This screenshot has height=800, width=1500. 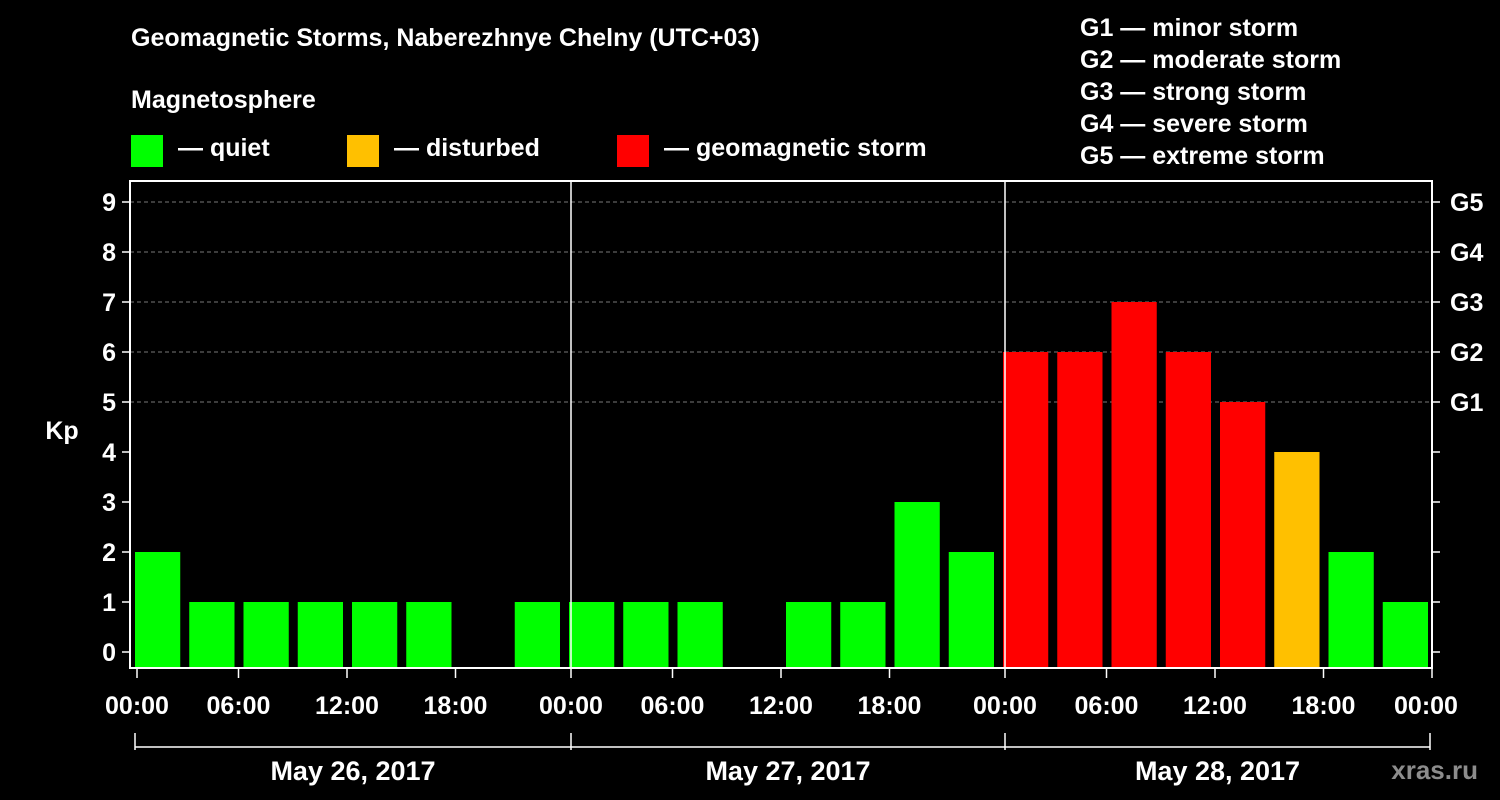 I want to click on legend-disturbed-label: — disturbed, so click(x=467, y=148).